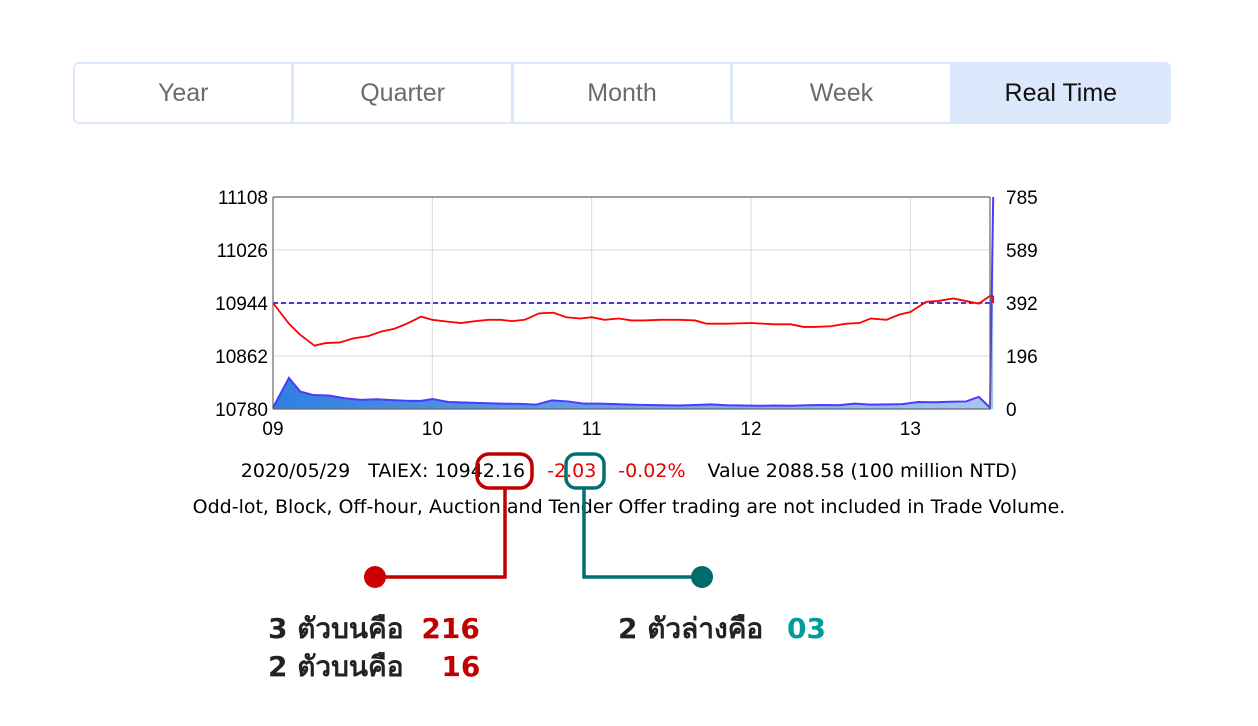  What do you see at coordinates (1022, 198) in the screenshot?
I see `right-tick-label: 785` at bounding box center [1022, 198].